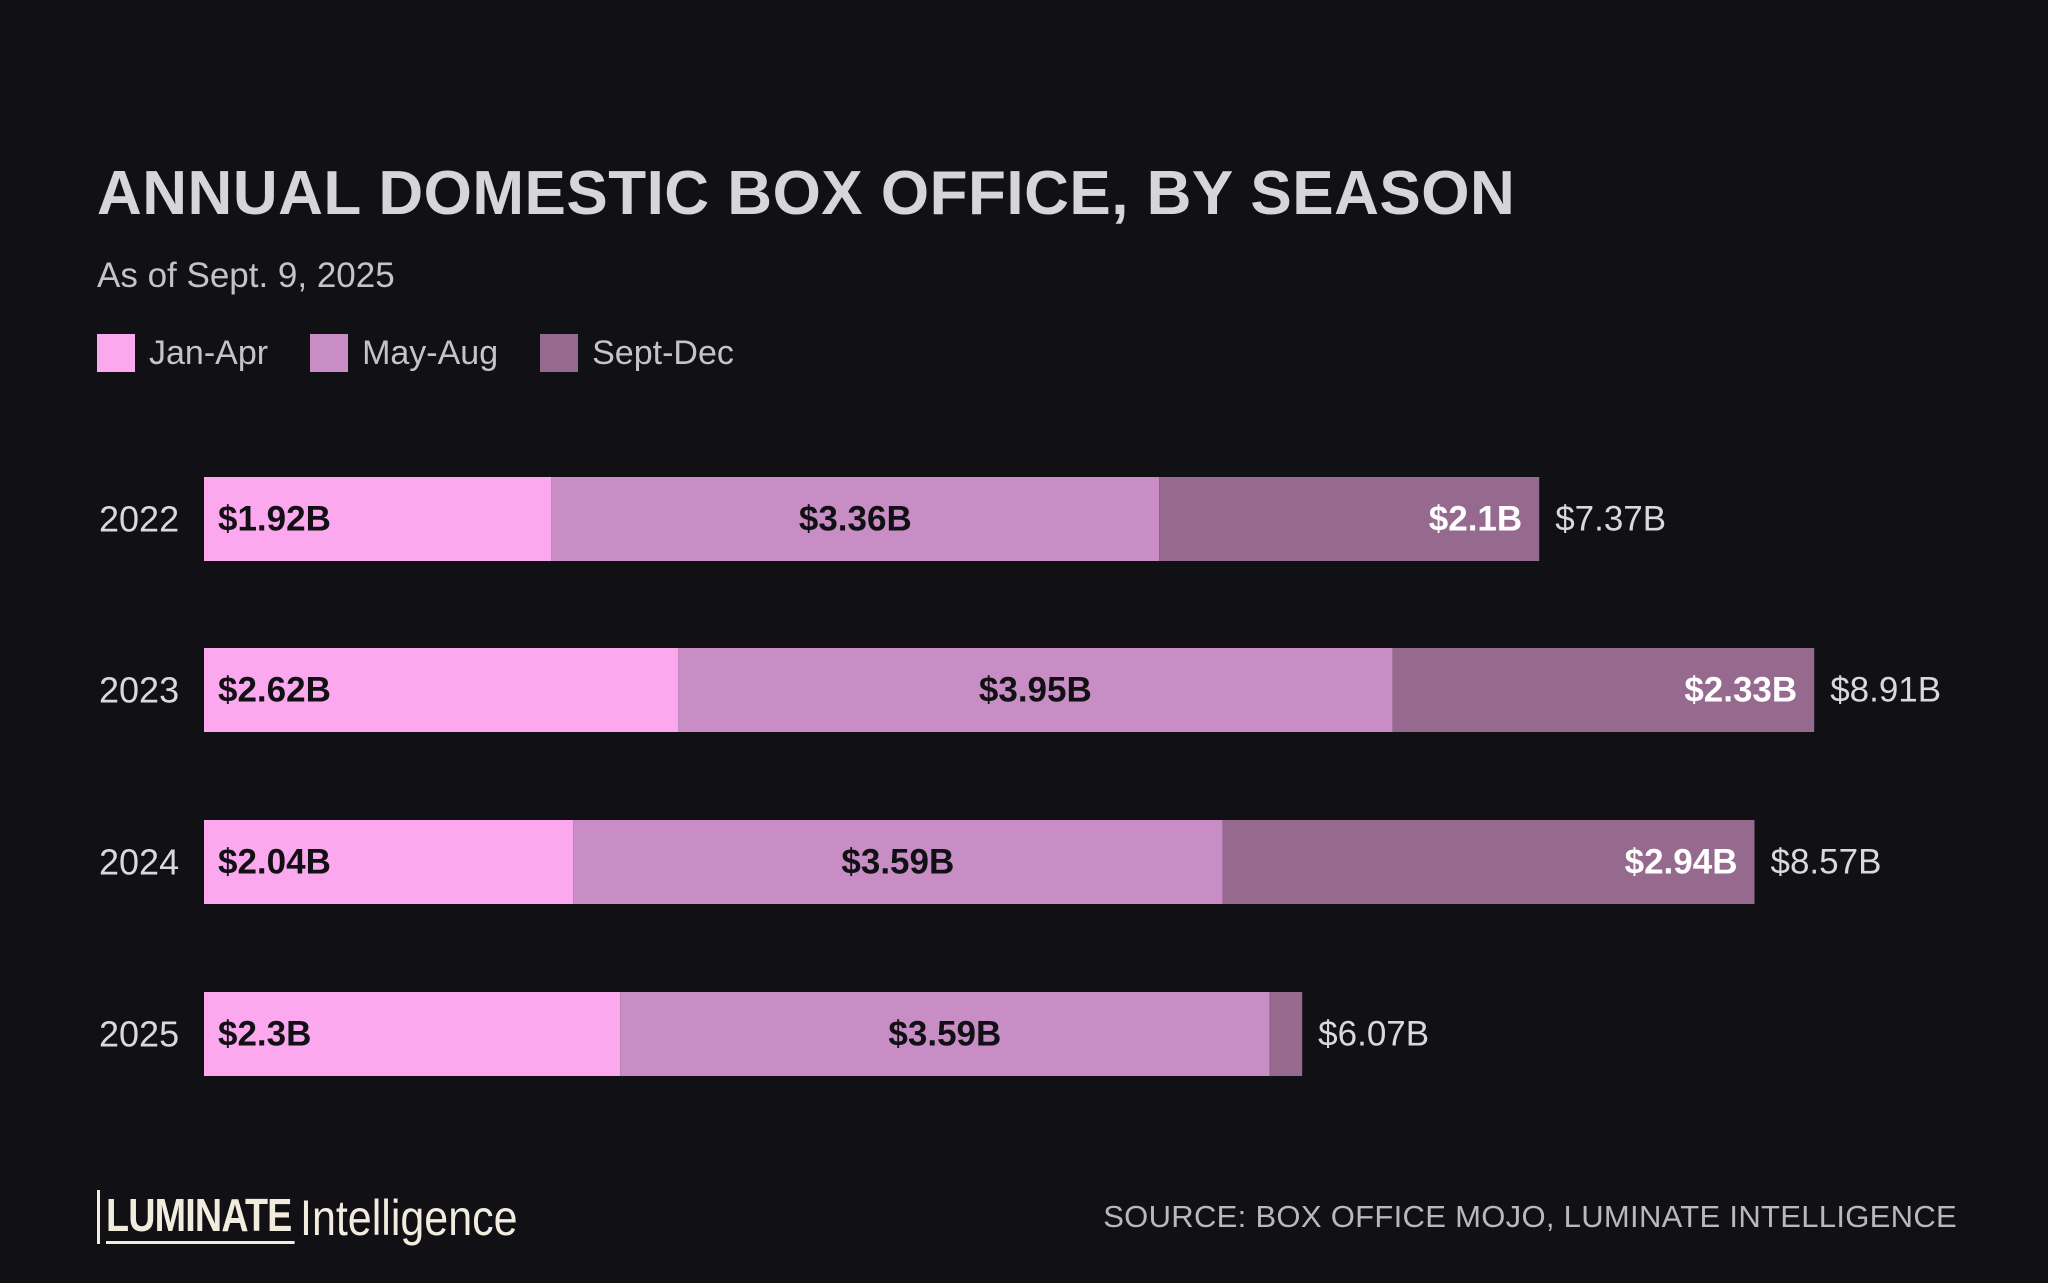 This screenshot has width=2048, height=1283. I want to click on total-label: $8.57B, so click(1825, 862).